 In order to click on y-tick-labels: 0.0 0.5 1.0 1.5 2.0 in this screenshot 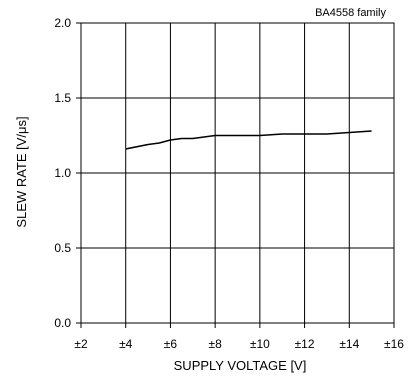, I will do `click(62, 173)`.